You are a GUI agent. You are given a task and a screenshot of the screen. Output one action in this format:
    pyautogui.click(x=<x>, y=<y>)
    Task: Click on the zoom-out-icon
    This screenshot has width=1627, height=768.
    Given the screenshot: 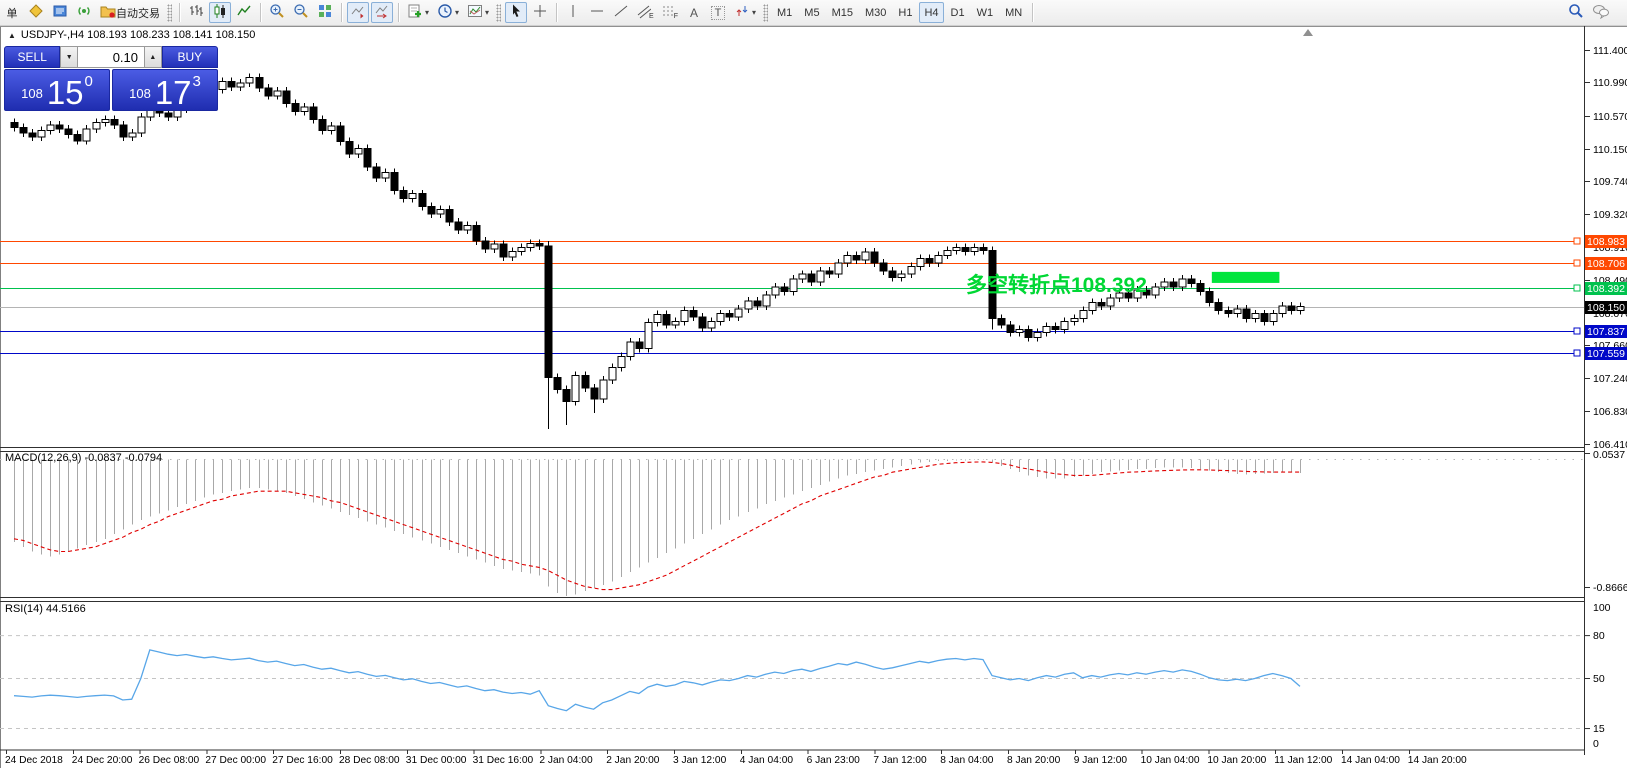 What is the action you would take?
    pyautogui.click(x=301, y=12)
    